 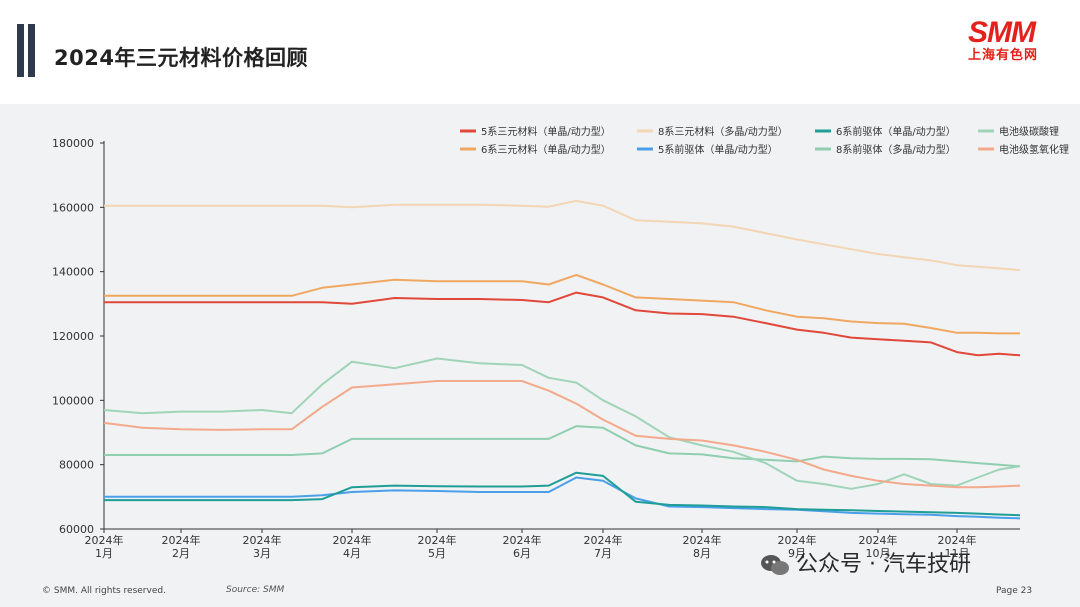 What do you see at coordinates (883, 564) in the screenshot?
I see `watermark-text: 公众号 · 汽车技研` at bounding box center [883, 564].